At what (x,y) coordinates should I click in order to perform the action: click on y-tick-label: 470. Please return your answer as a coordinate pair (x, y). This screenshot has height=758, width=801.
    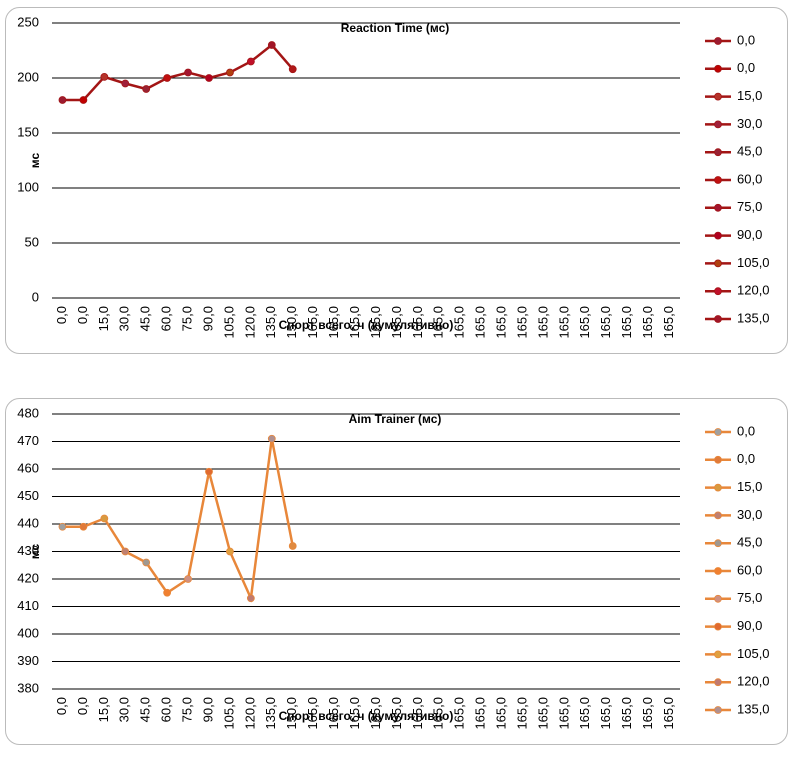
    Looking at the image, I should click on (28, 440).